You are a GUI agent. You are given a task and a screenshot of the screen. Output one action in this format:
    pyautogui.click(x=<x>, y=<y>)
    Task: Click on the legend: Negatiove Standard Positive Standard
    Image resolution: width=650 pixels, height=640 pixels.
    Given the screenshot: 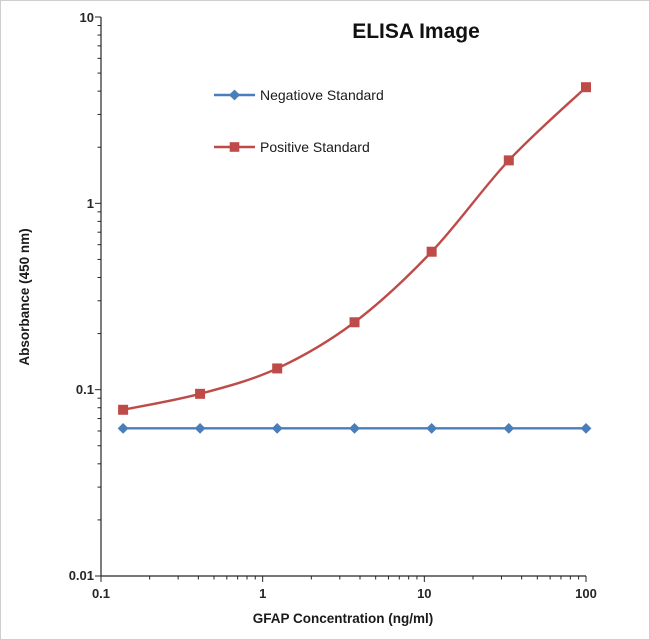 What is the action you would take?
    pyautogui.click(x=299, y=121)
    